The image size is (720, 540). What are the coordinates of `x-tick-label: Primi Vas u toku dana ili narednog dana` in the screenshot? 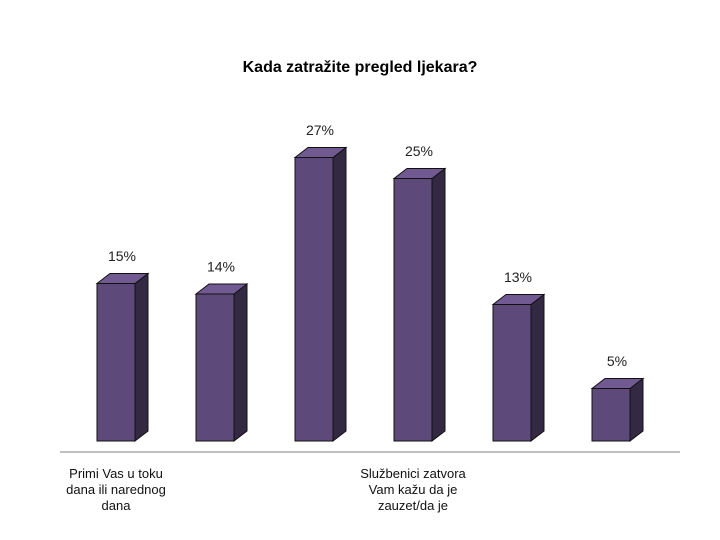 It's located at (116, 489).